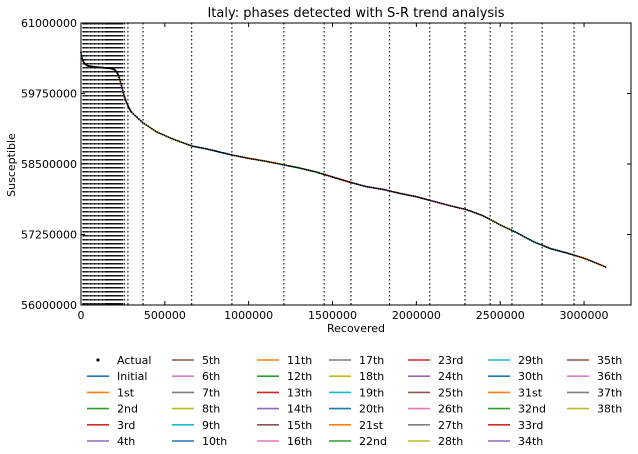 The width and height of the screenshot is (638, 454). I want to click on legend-item-1st: 1st, so click(111, 392).